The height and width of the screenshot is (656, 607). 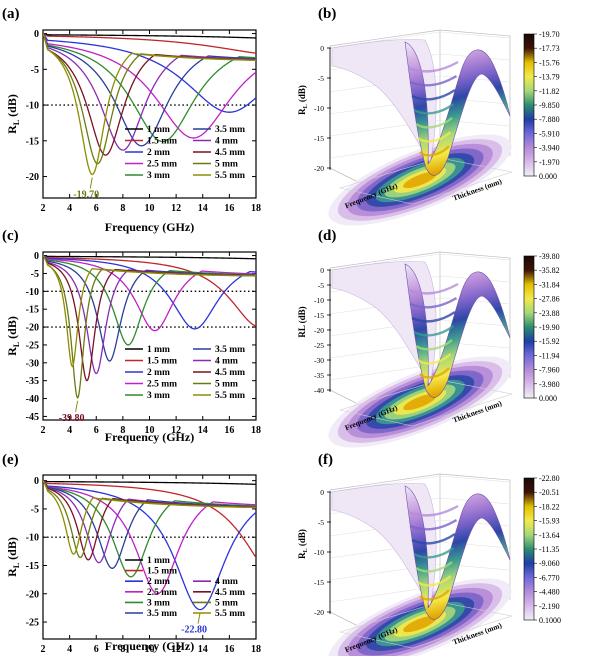 I want to click on legend-label: 3.5 mm, so click(x=230, y=350).